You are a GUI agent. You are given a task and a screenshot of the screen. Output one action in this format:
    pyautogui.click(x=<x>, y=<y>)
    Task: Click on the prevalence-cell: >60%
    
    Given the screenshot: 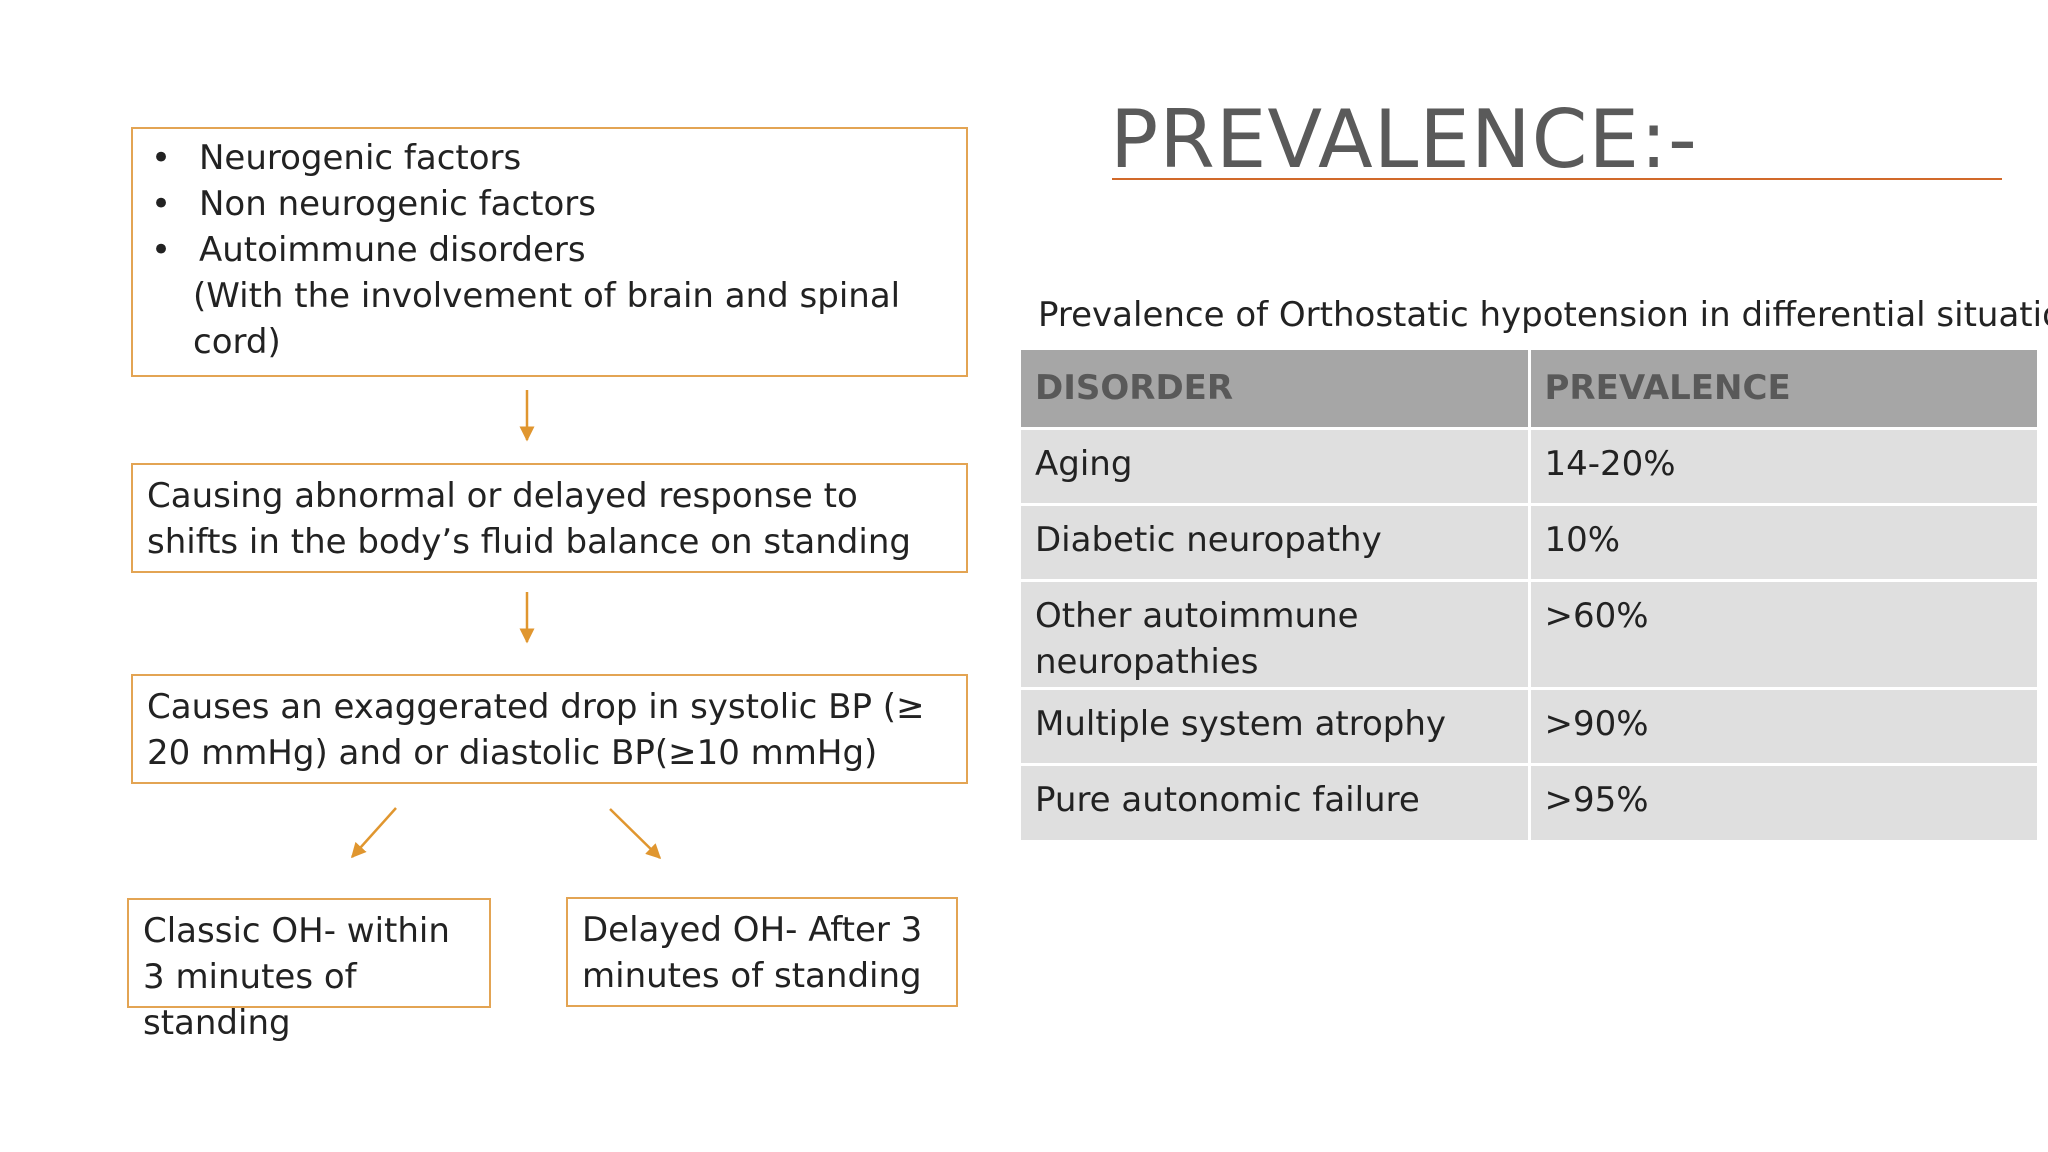 What is the action you would take?
    pyautogui.click(x=1784, y=633)
    